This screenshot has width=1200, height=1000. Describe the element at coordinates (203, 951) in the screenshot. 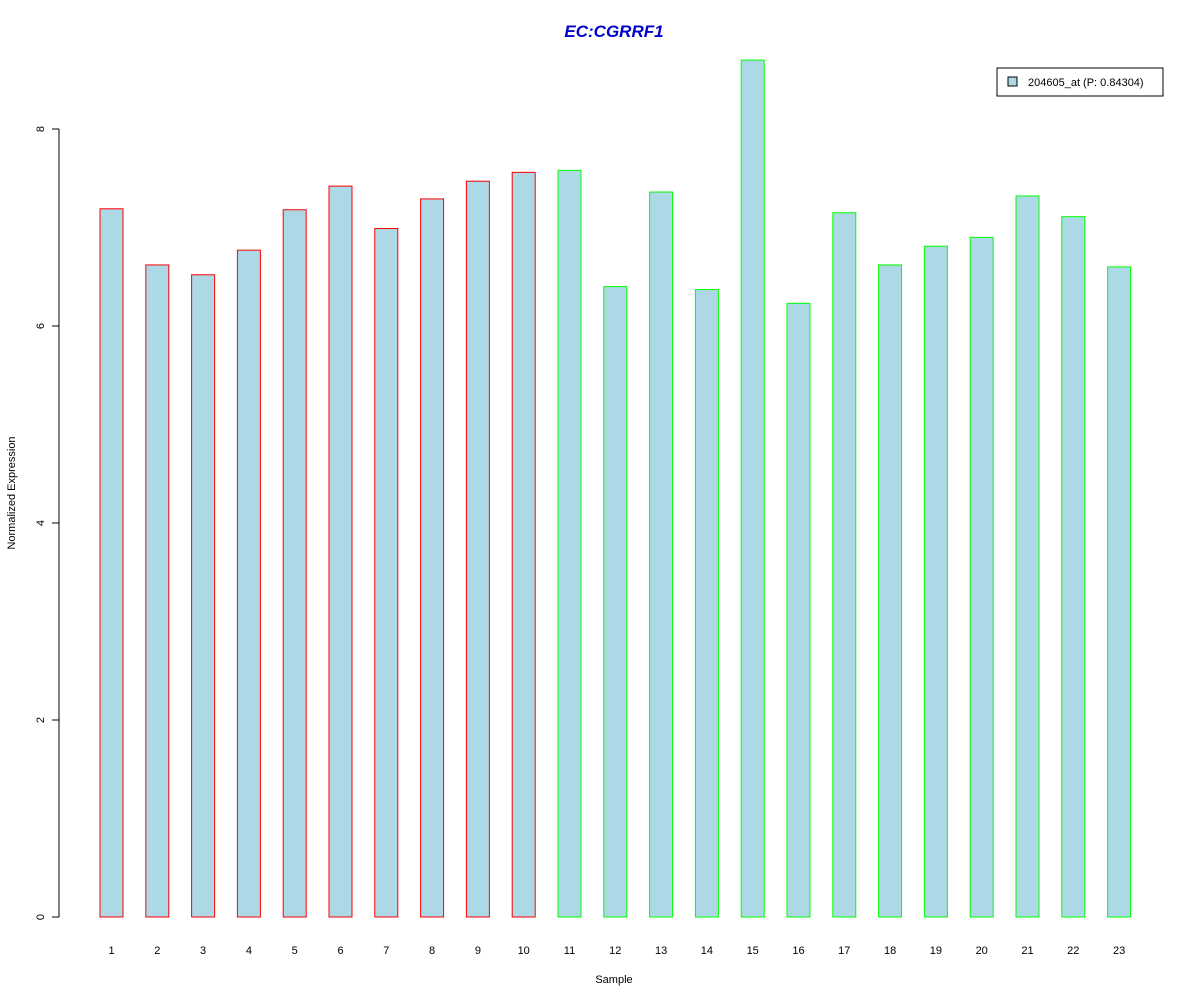

I see `x-tick-label: 3` at that location.